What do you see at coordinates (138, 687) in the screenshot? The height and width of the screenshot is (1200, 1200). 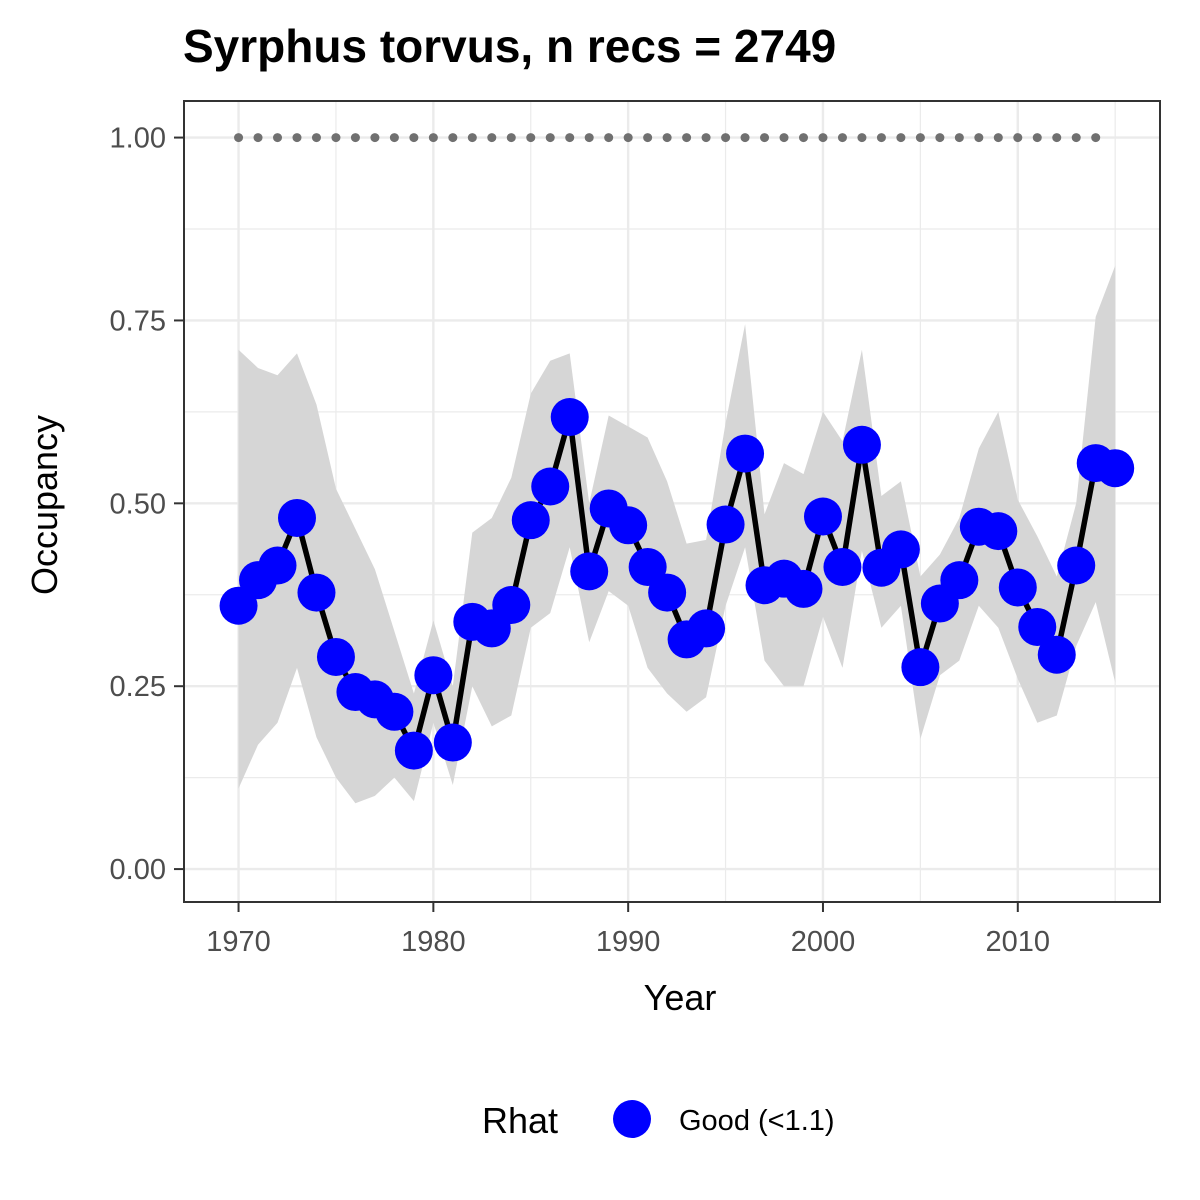 I see `y-tick-label: 0.25` at bounding box center [138, 687].